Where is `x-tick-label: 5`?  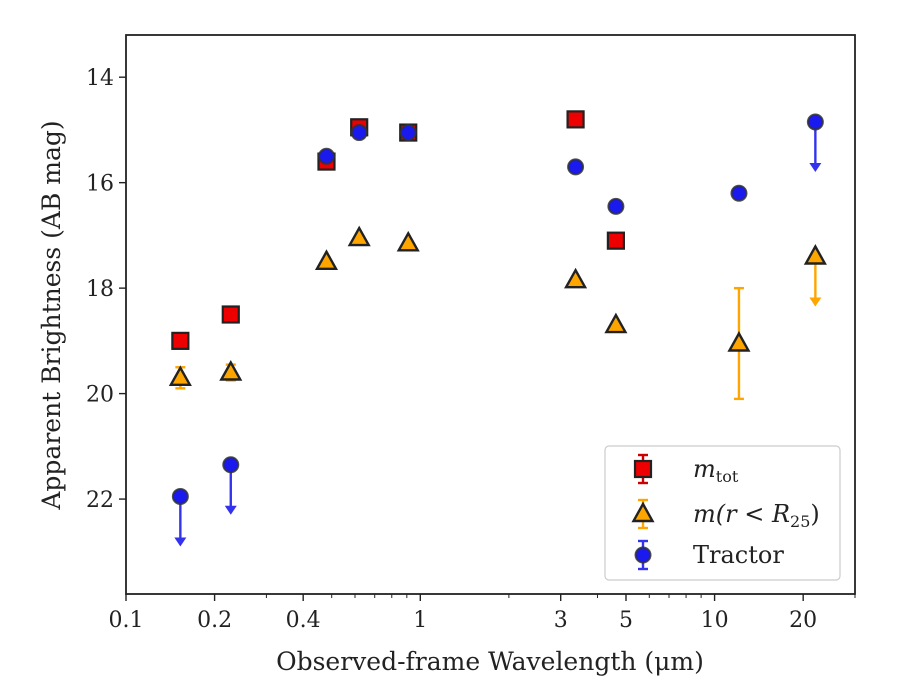 x-tick-label: 5 is located at coordinates (626, 620).